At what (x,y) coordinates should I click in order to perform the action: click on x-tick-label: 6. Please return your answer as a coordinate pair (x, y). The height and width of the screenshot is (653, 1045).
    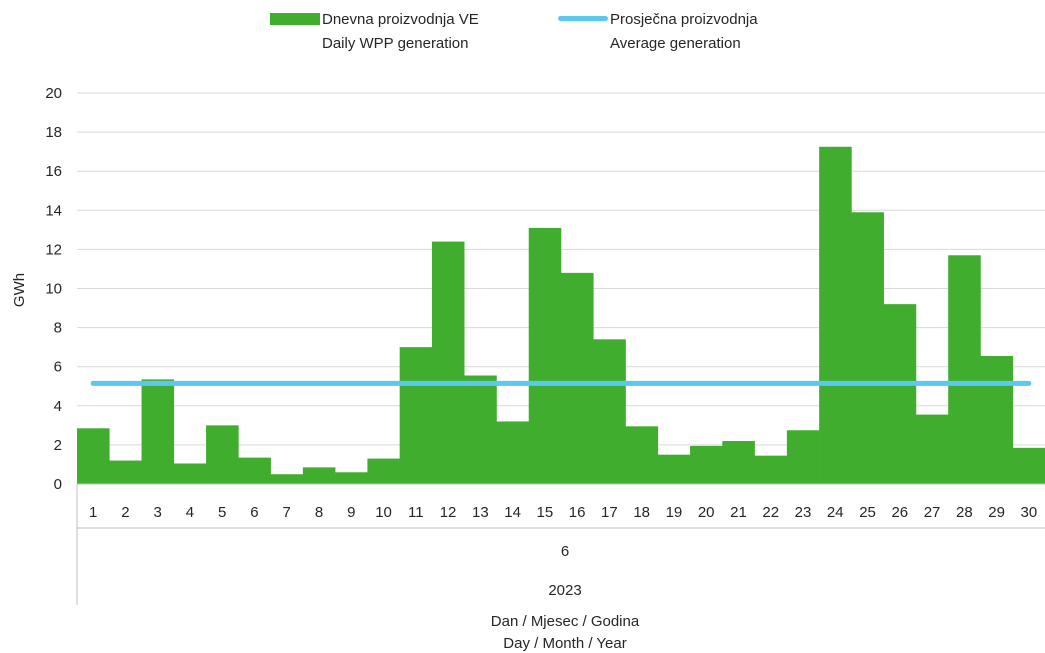
    Looking at the image, I should click on (254, 512).